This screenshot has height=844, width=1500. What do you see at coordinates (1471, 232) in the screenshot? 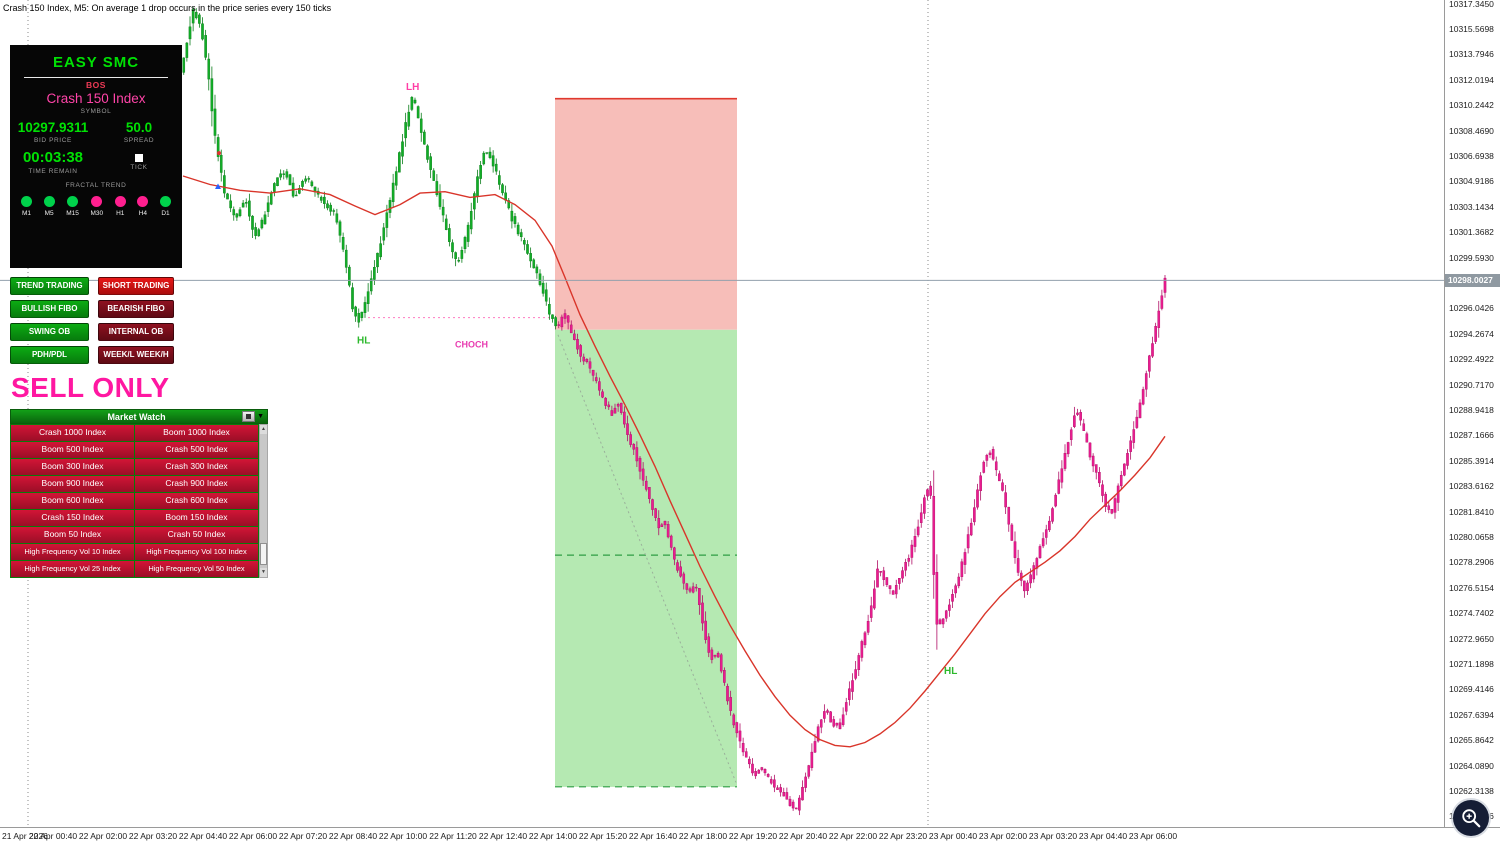
I see `price-axis-label: 10301.3682` at bounding box center [1471, 232].